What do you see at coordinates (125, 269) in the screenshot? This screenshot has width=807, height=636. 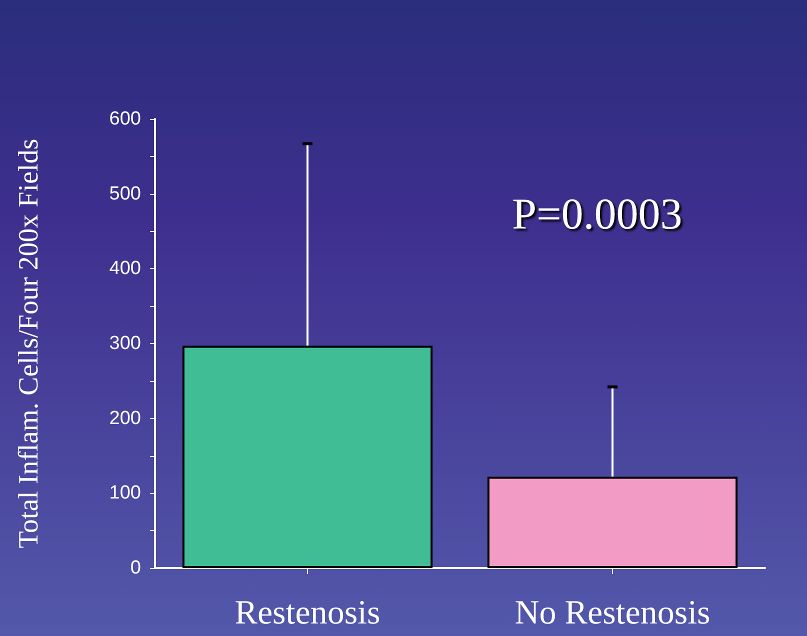 I see `y-tick-label: 400` at bounding box center [125, 269].